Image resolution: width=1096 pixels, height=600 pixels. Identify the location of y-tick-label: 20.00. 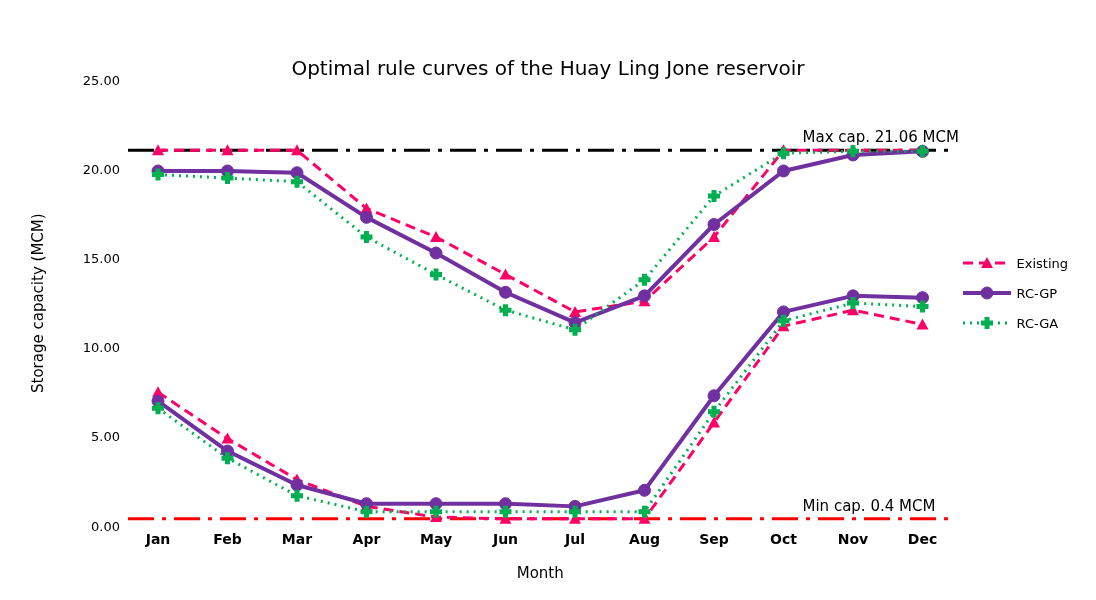
(101, 169).